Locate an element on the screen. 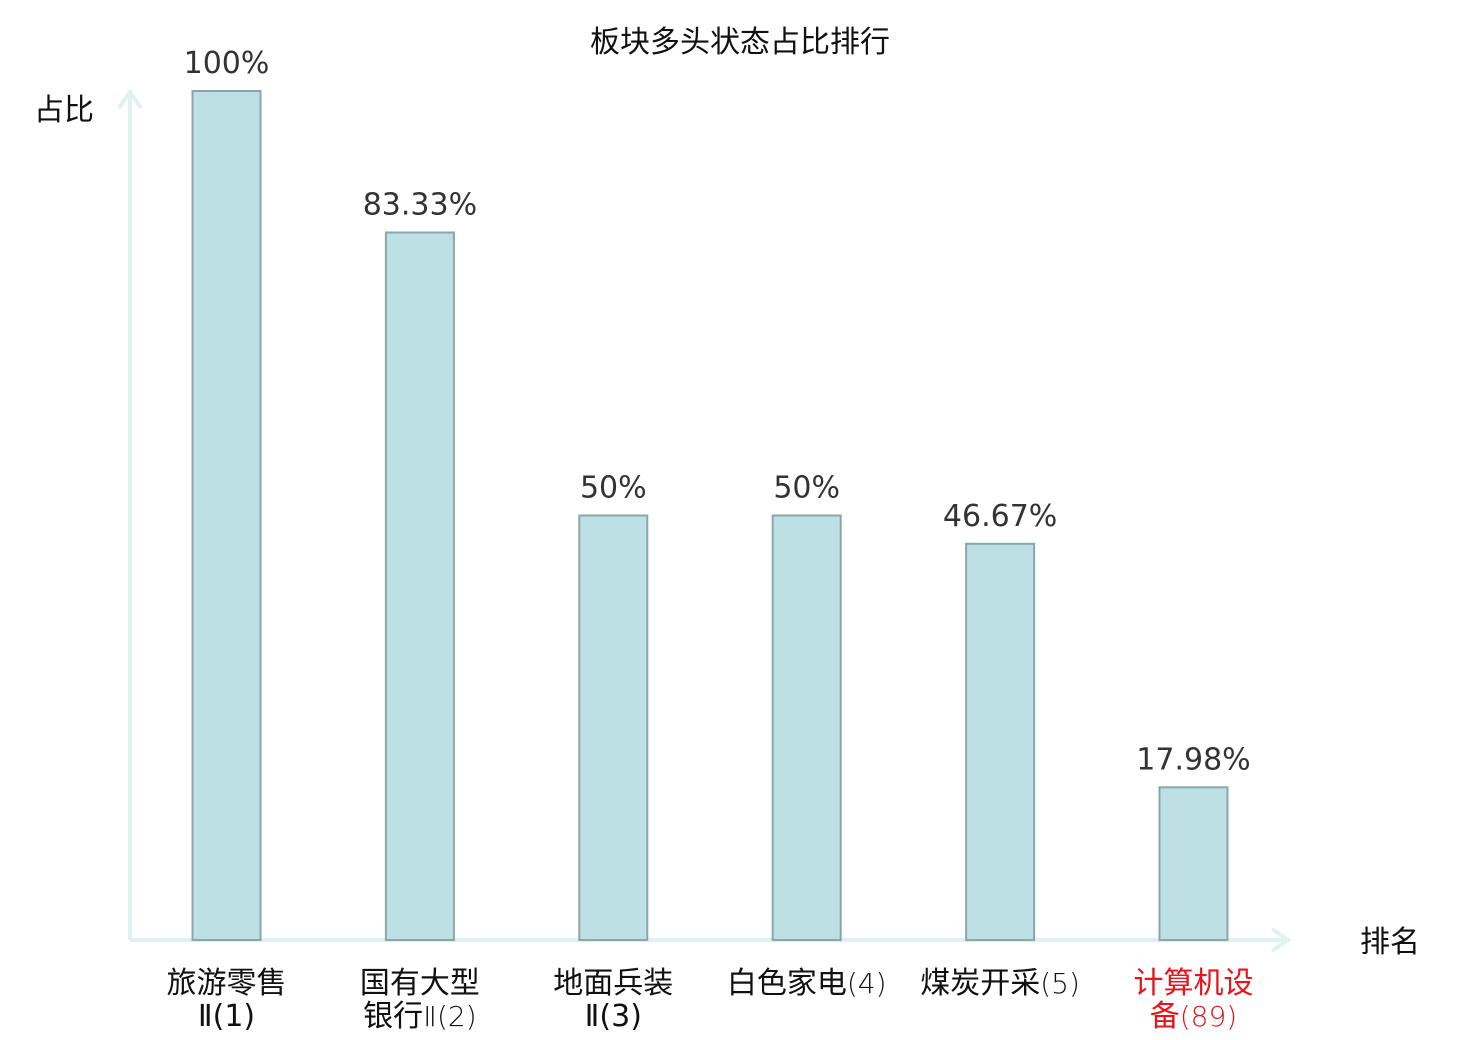 The image size is (1480, 1040). x-axis-label: 排名 is located at coordinates (1390, 942).